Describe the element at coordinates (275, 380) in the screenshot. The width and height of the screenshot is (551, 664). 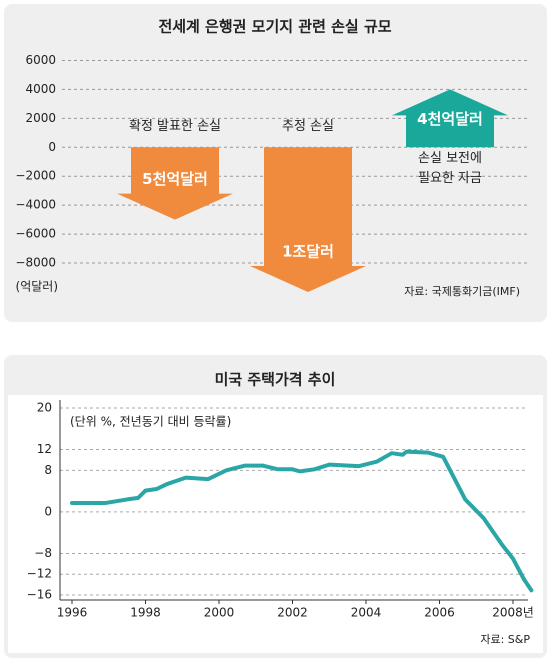
I see `chart-title: 미국 주택가격 추이` at that location.